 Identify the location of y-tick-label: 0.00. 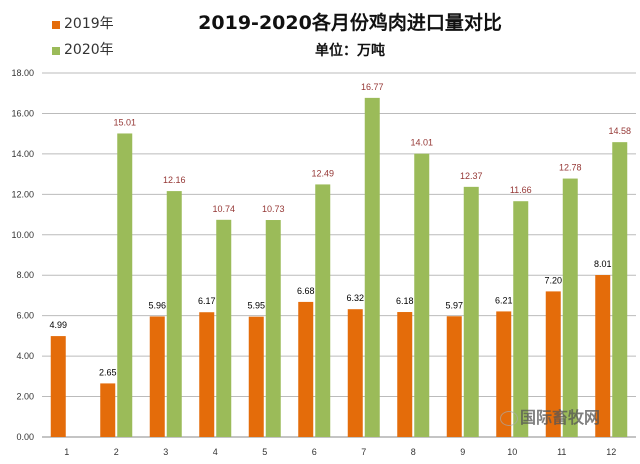
(25, 437).